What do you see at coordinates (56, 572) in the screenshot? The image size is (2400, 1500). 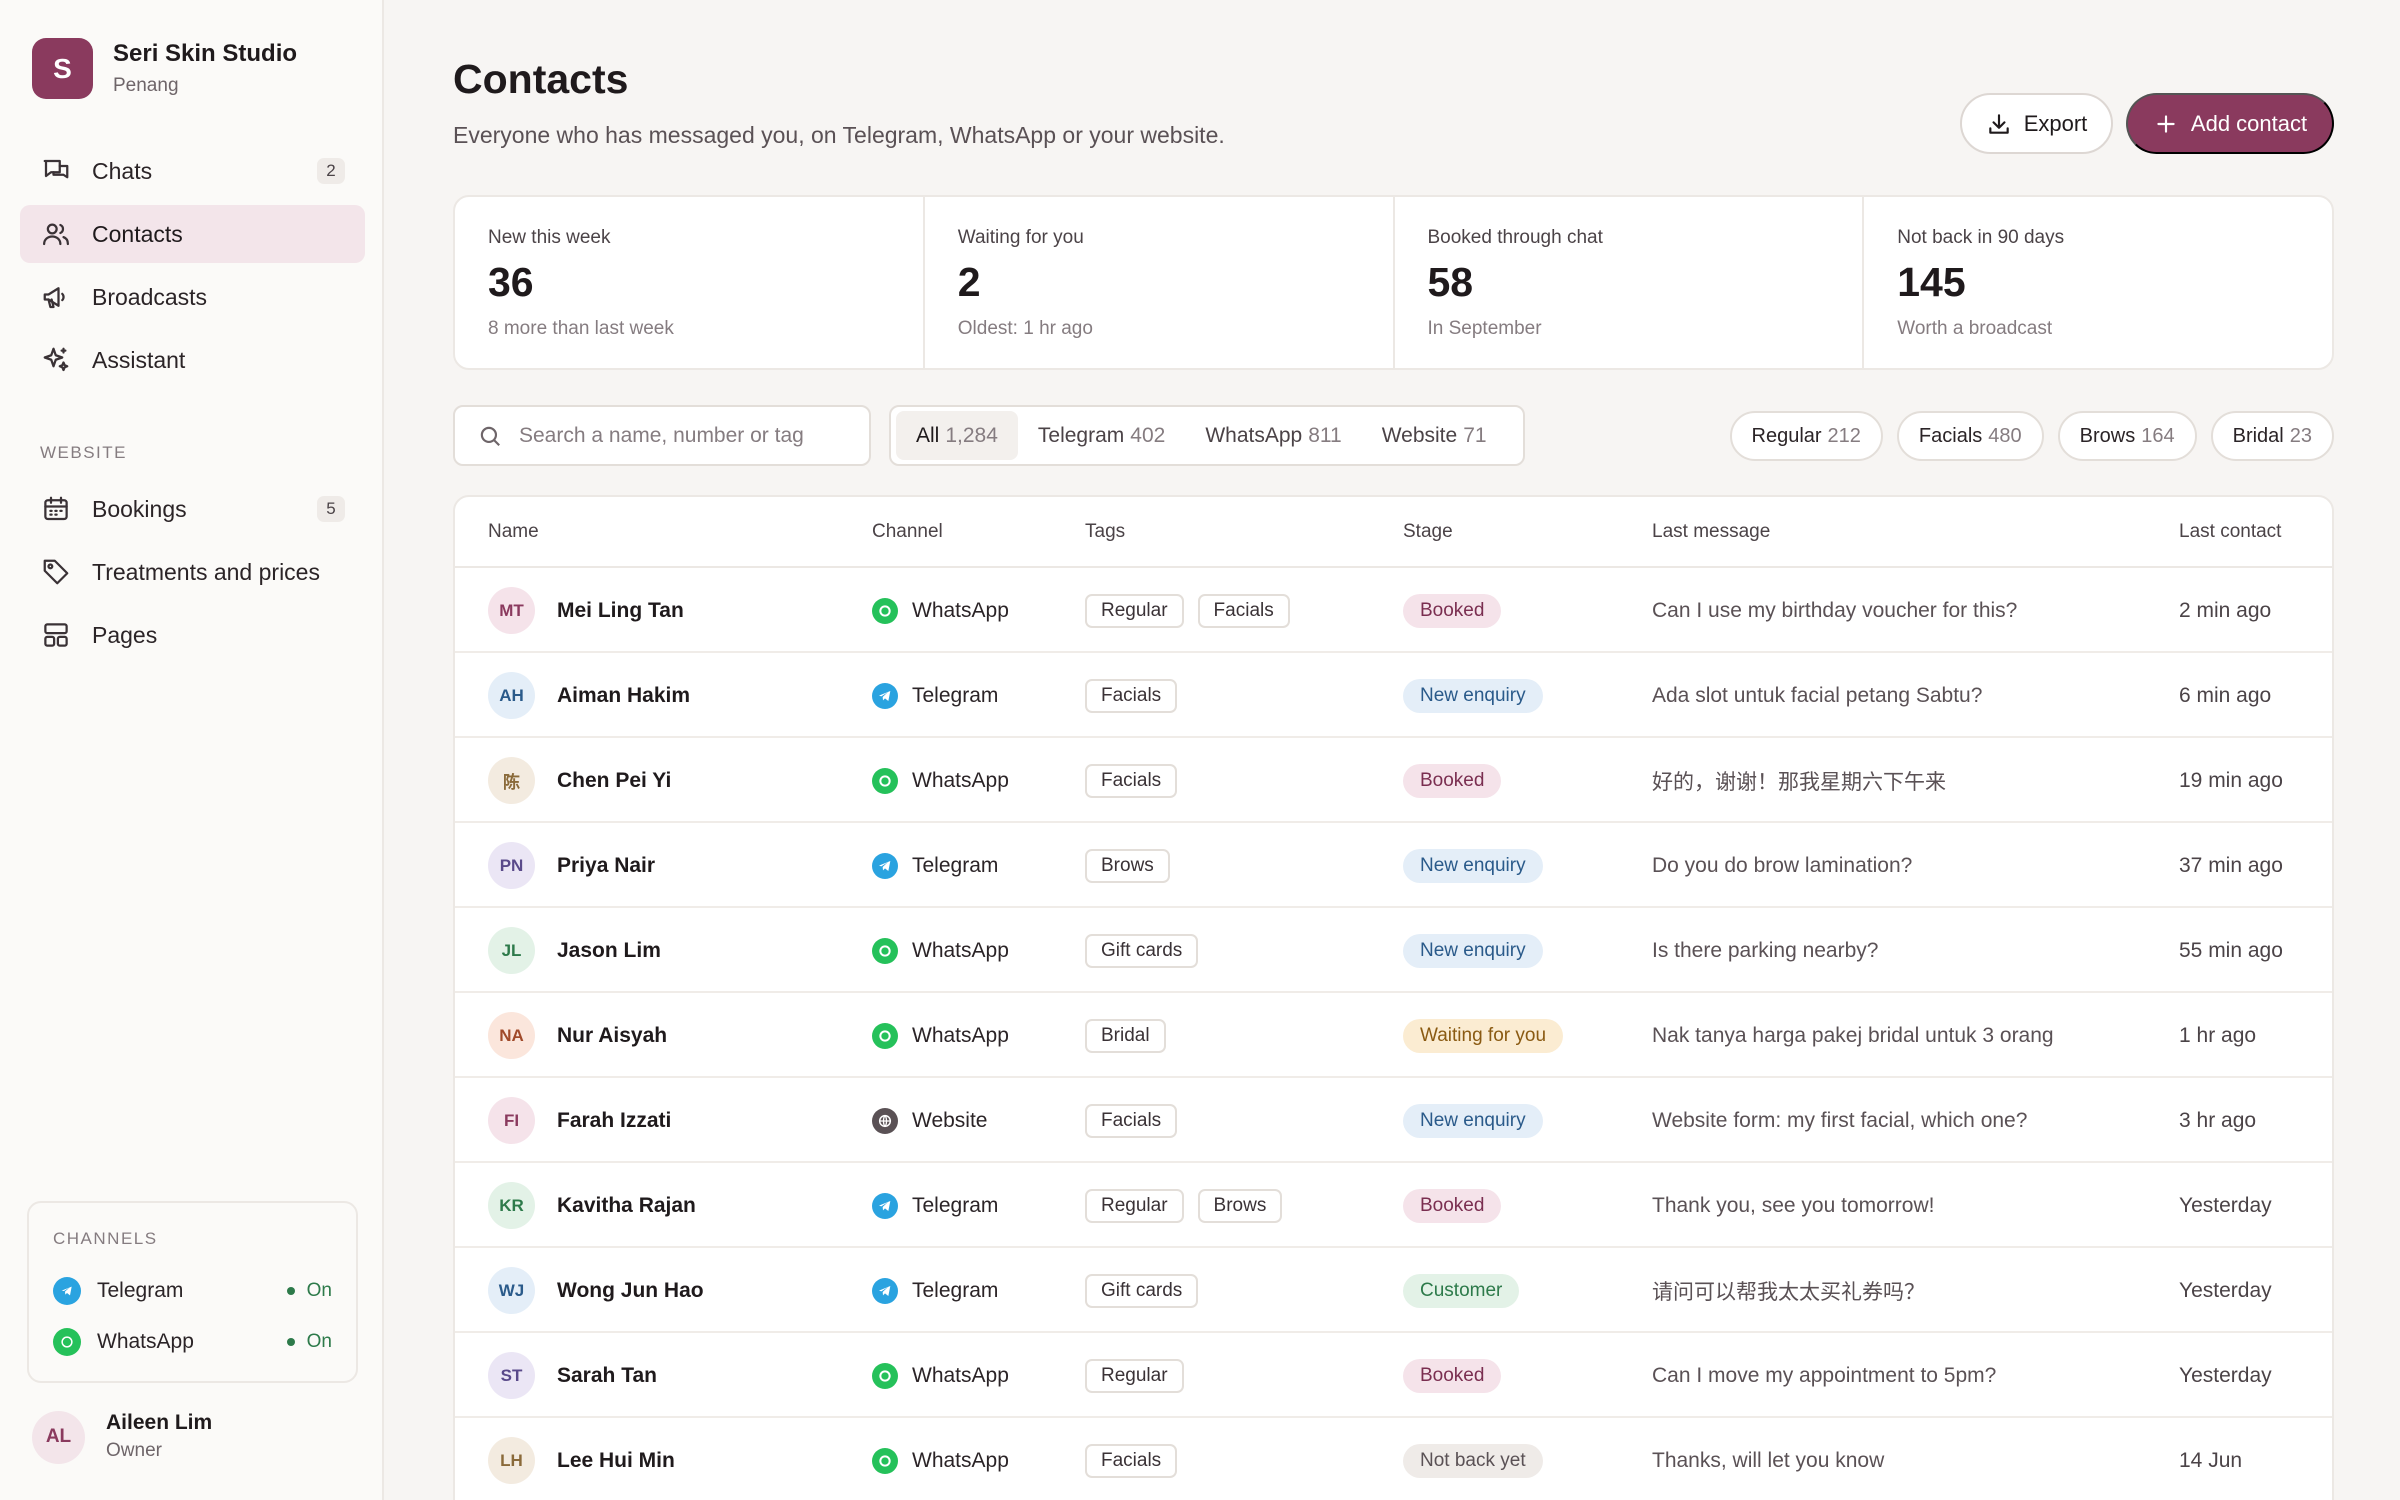 I see `tag-icon` at bounding box center [56, 572].